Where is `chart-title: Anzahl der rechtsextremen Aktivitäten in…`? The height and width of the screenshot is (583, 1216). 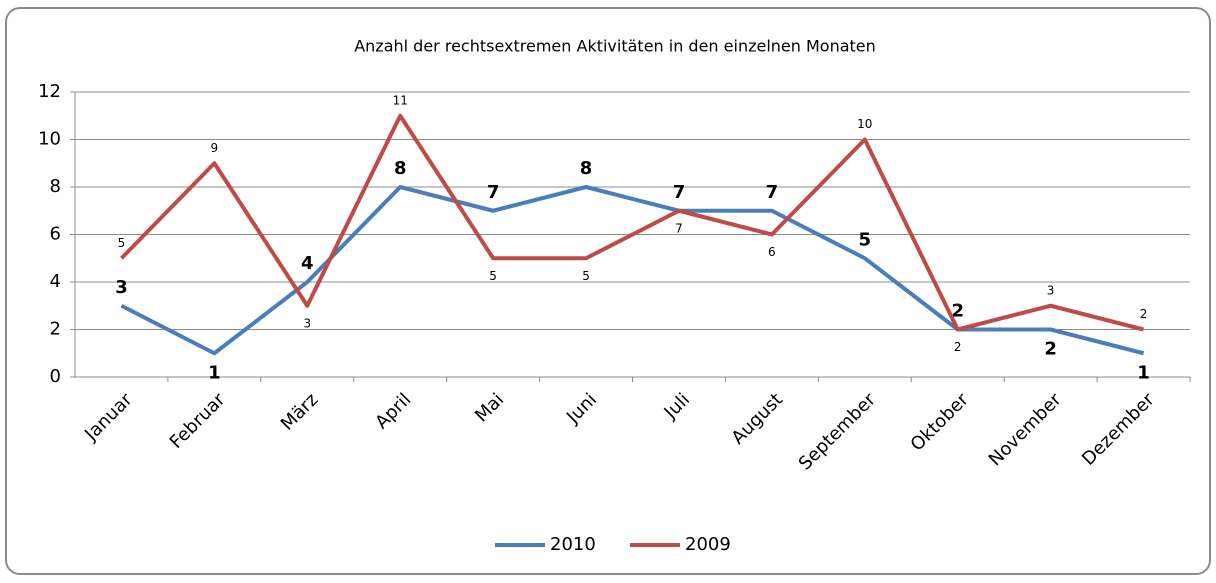
chart-title: Anzahl der rechtsextremen Aktivitäten in… is located at coordinates (615, 46).